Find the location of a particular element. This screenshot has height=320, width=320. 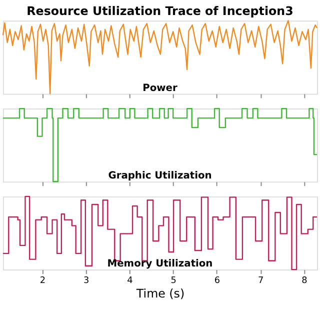

annotation: Memory Utilization is located at coordinates (160, 264).